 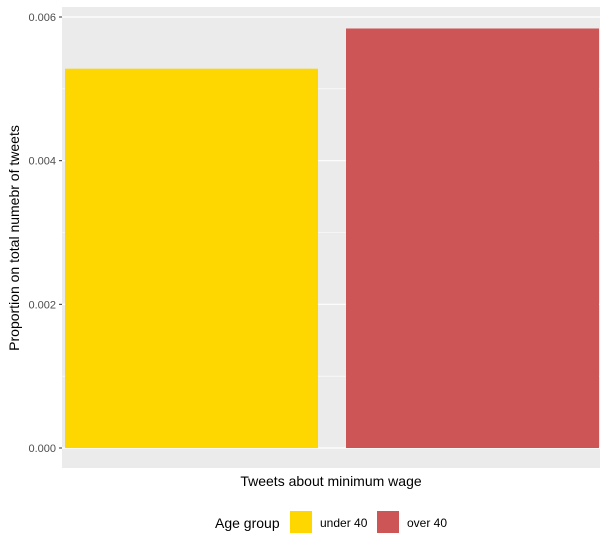 I want to click on y-axis-title: Proportion on total numebr of tweets, so click(x=14, y=238).